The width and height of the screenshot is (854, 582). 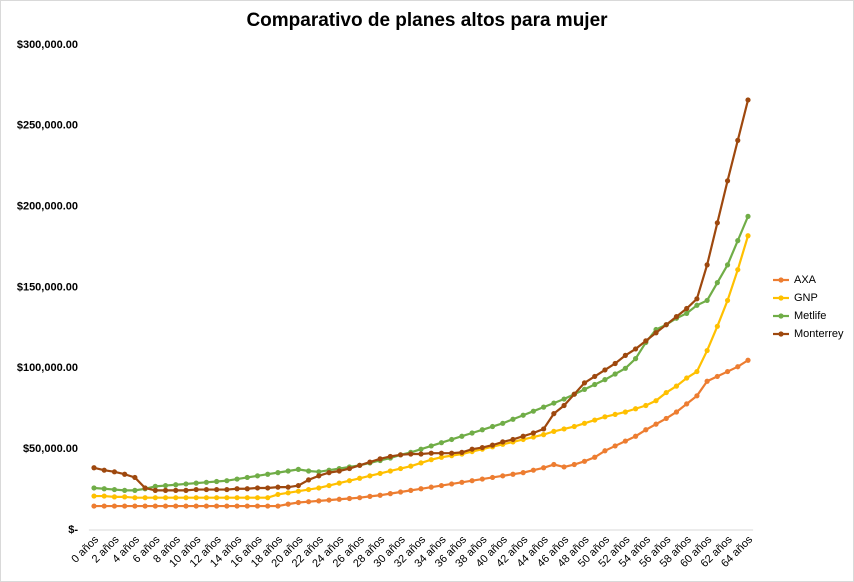 What do you see at coordinates (805, 280) in the screenshot?
I see `legend-label: AXA` at bounding box center [805, 280].